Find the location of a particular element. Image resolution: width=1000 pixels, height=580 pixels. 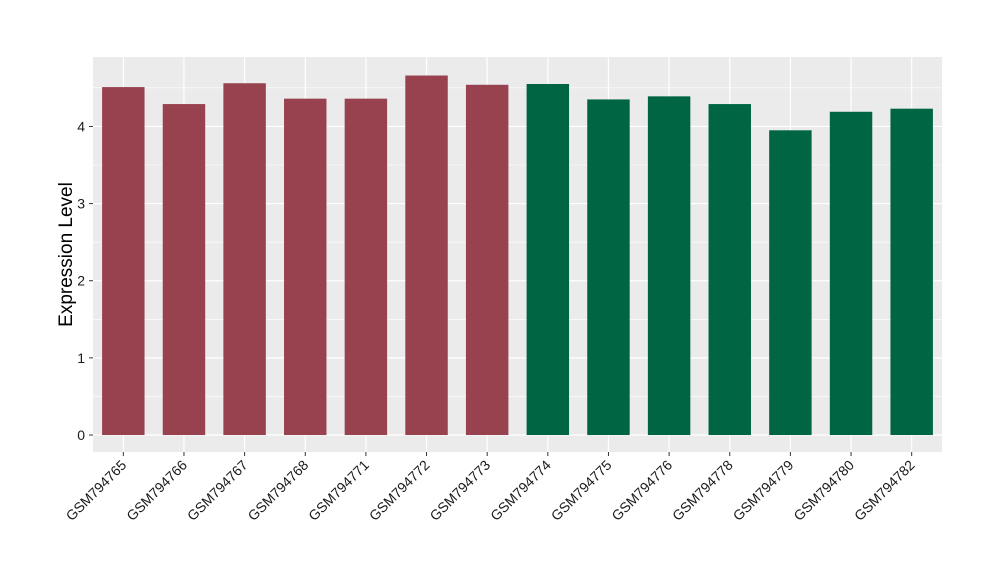

bar-GSM794774 is located at coordinates (548, 260).